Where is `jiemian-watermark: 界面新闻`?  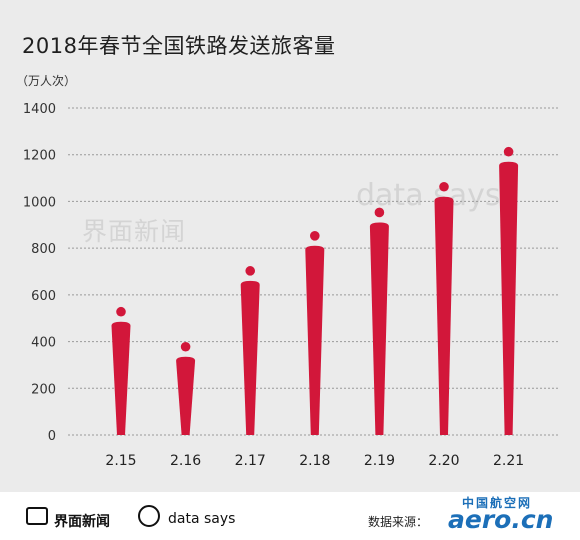
jiemian-watermark: 界面新闻 is located at coordinates (134, 230).